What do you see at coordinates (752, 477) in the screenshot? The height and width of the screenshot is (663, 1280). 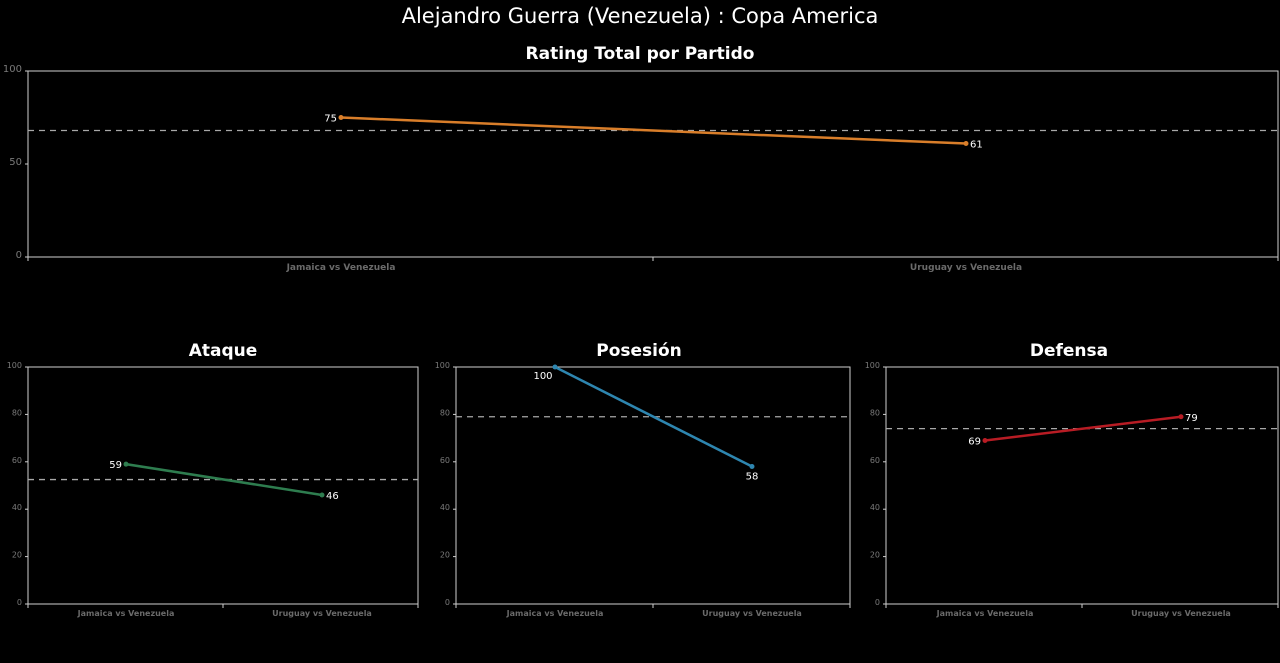 I see `data-label: 58` at bounding box center [752, 477].